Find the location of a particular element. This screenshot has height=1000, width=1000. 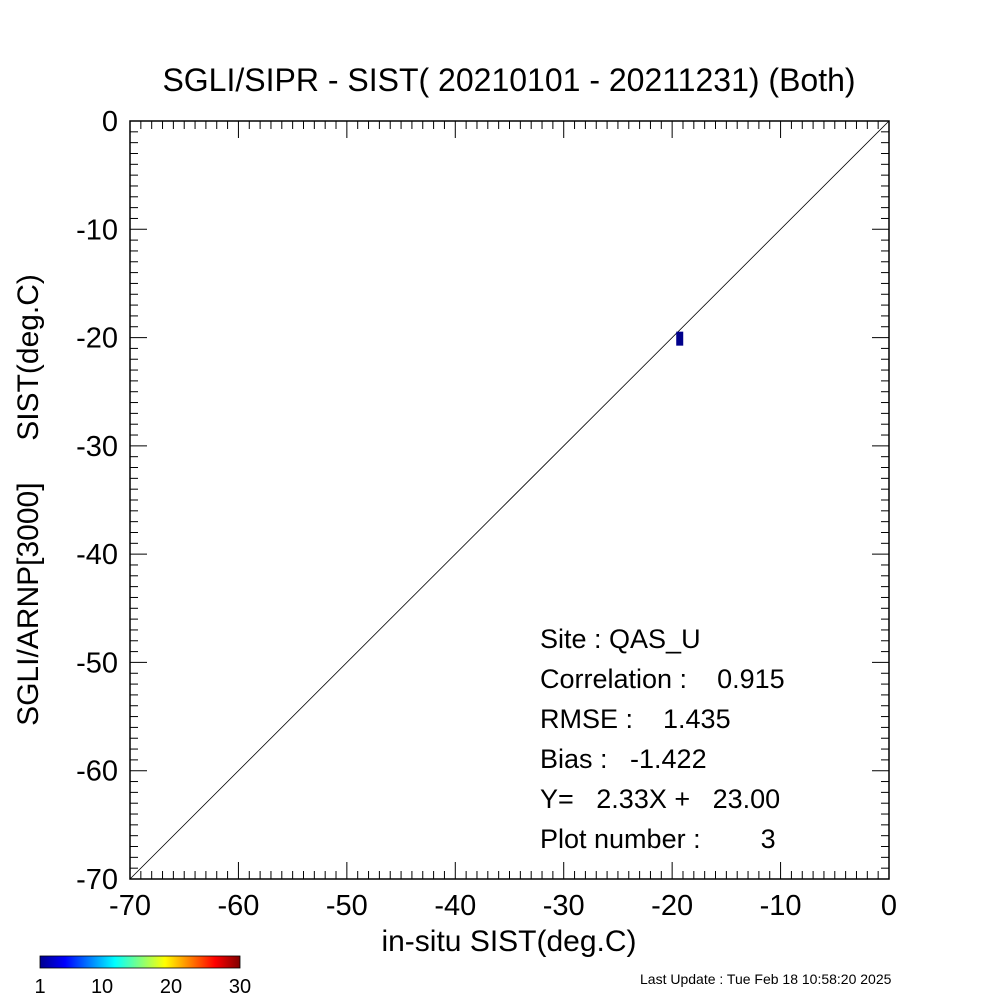

colorbar-tick-label: 10 is located at coordinates (102, 987).